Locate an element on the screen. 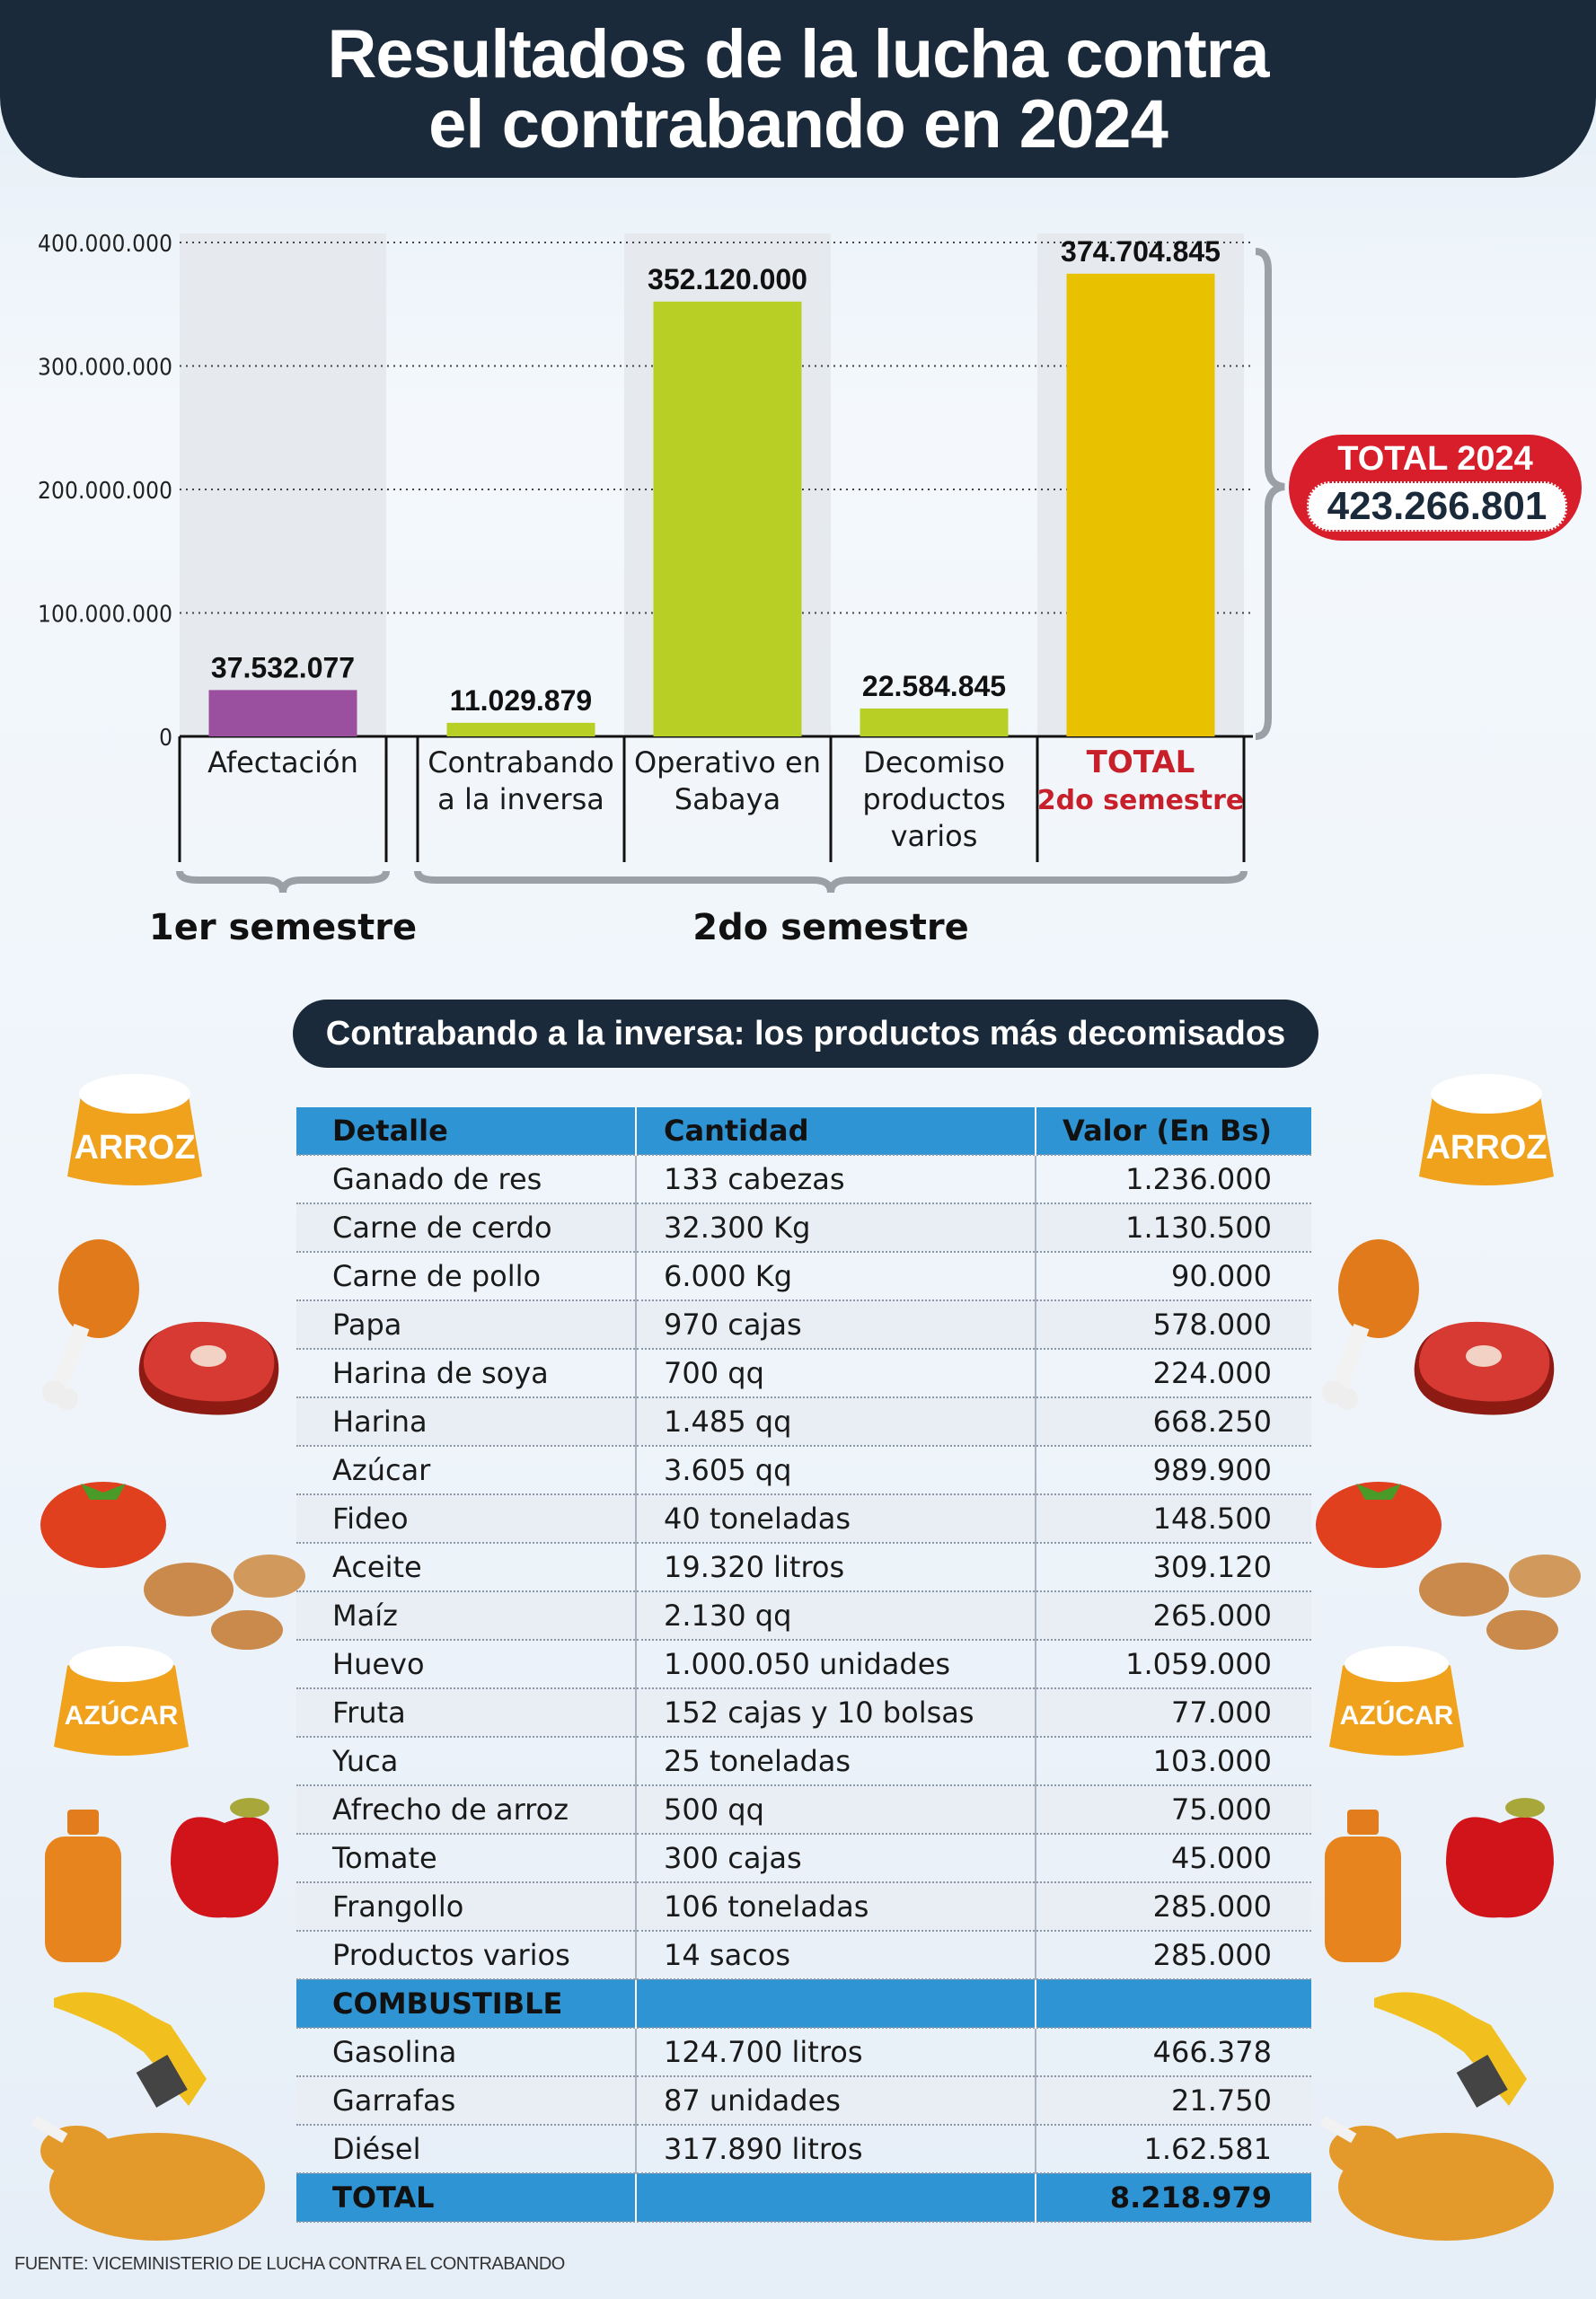  bar-value-label: 37.532.077 is located at coordinates (283, 667).